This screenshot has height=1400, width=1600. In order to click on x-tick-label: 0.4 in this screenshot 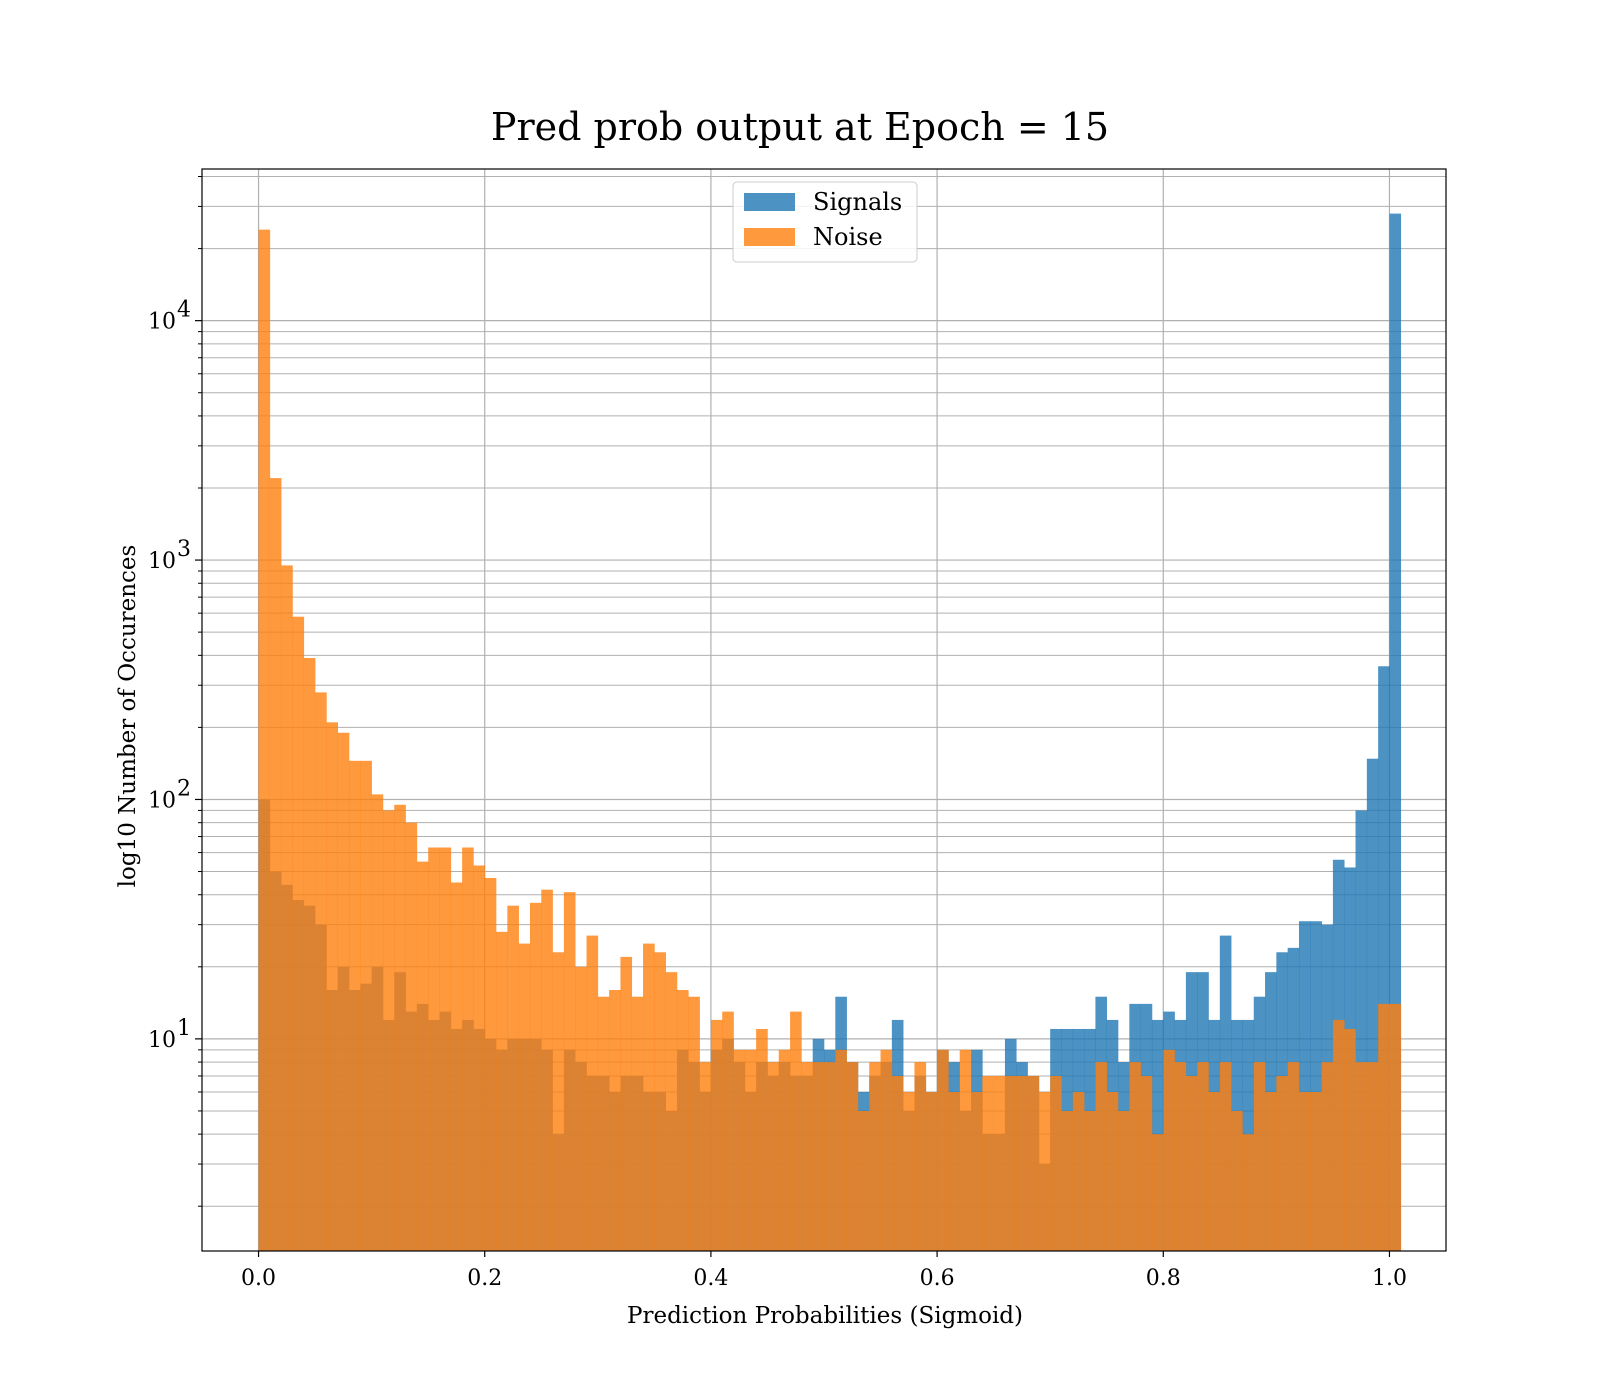, I will do `click(710, 1278)`.